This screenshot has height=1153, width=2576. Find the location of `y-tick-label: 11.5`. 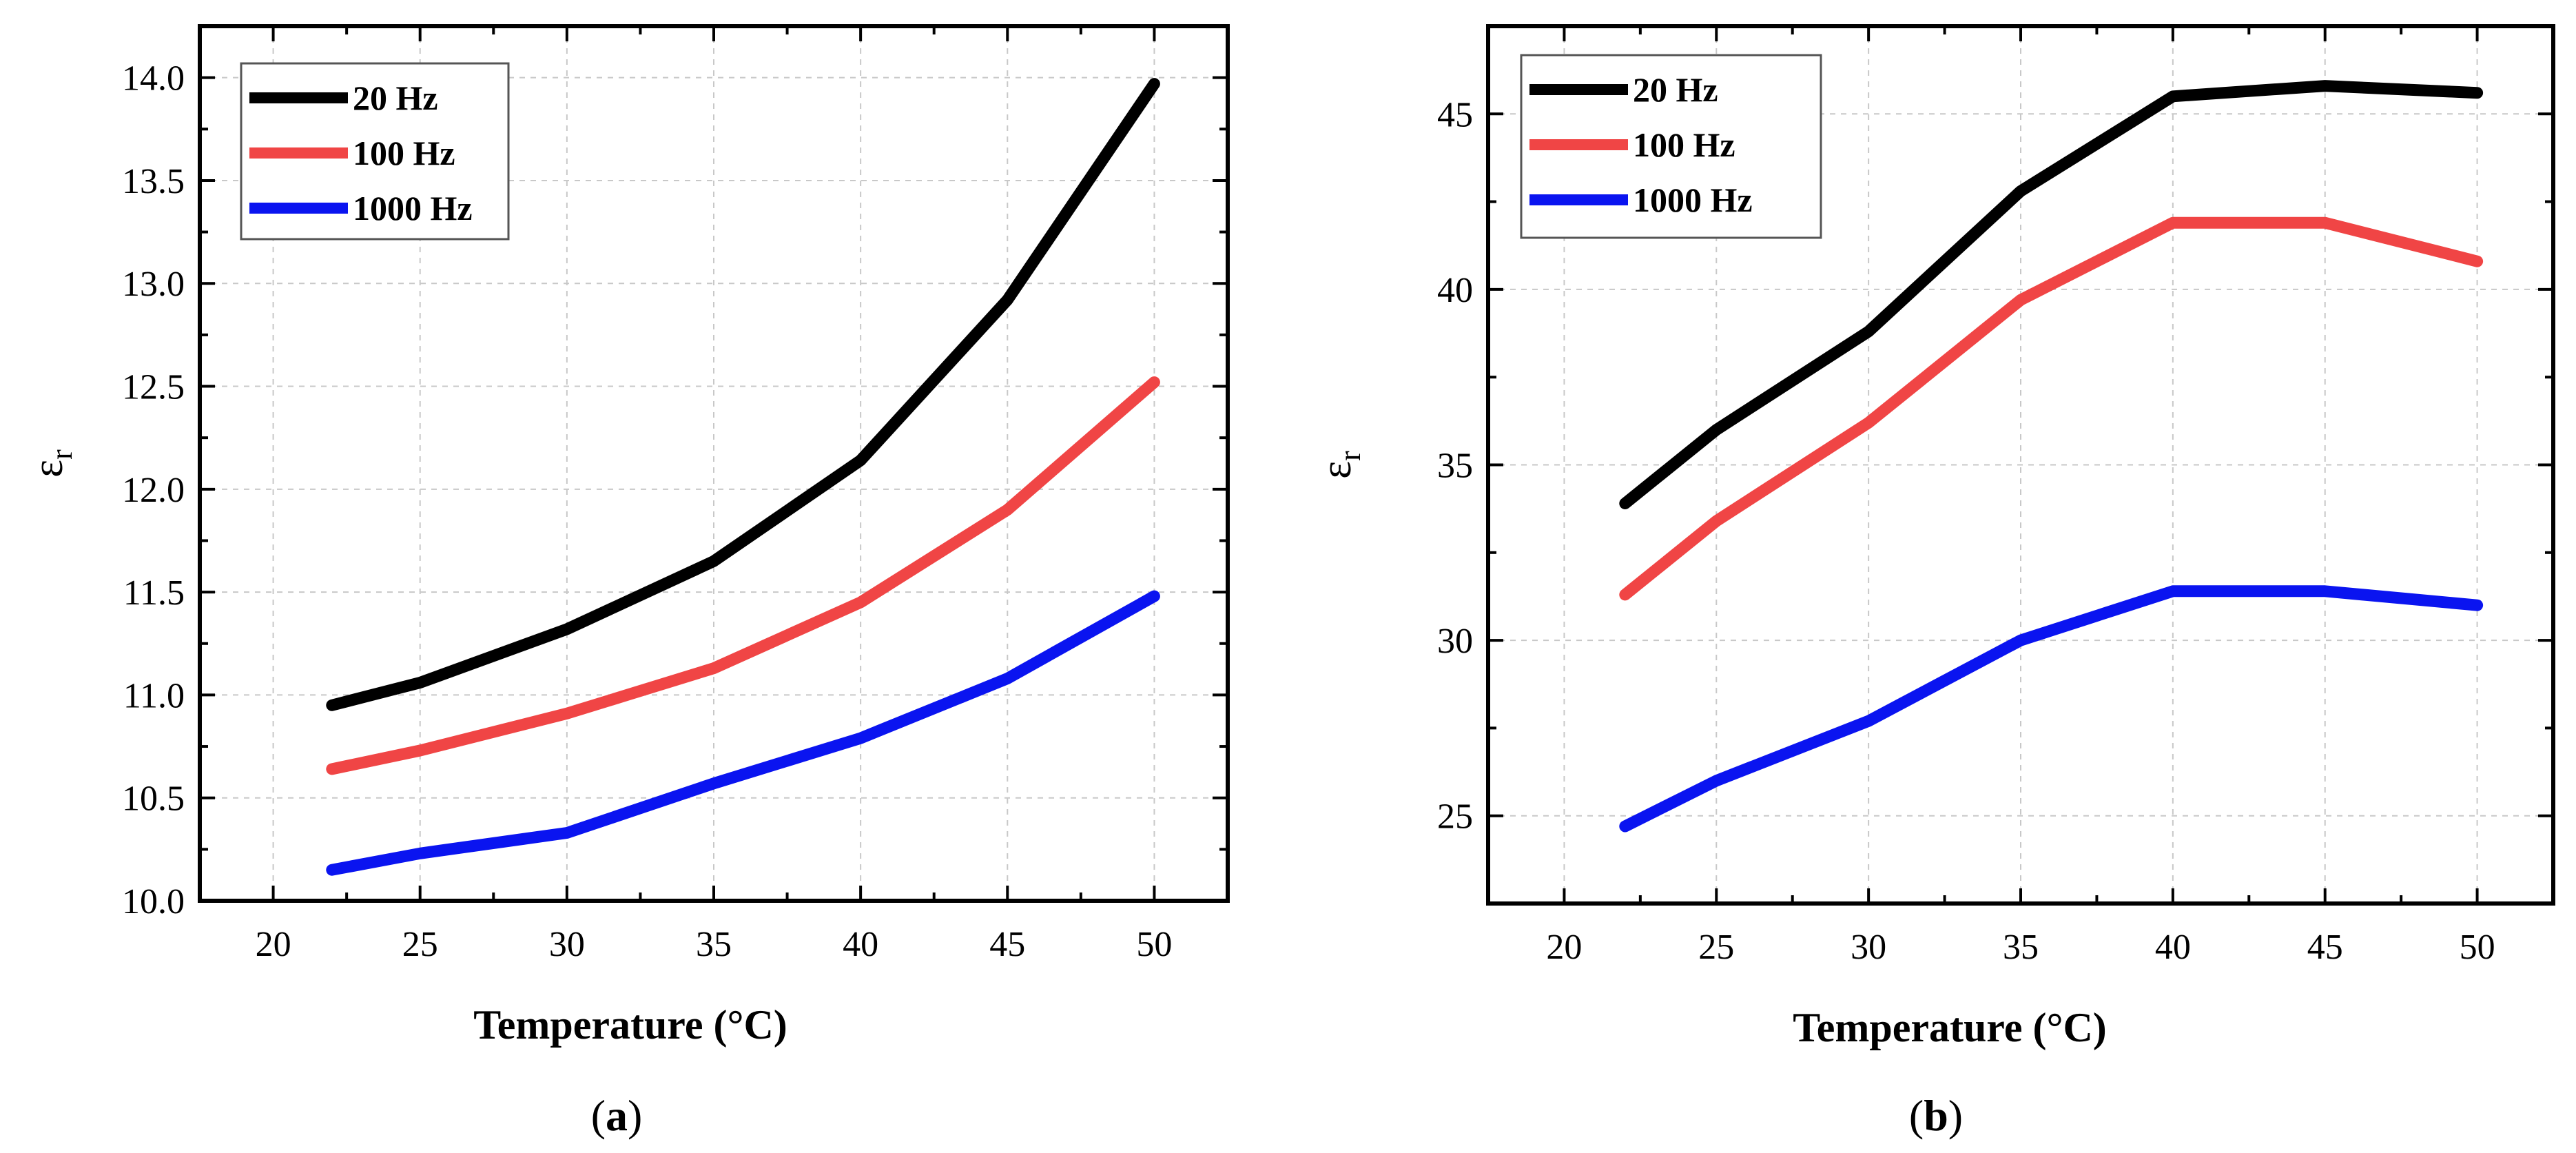

y-tick-label: 11.5 is located at coordinates (154, 593).